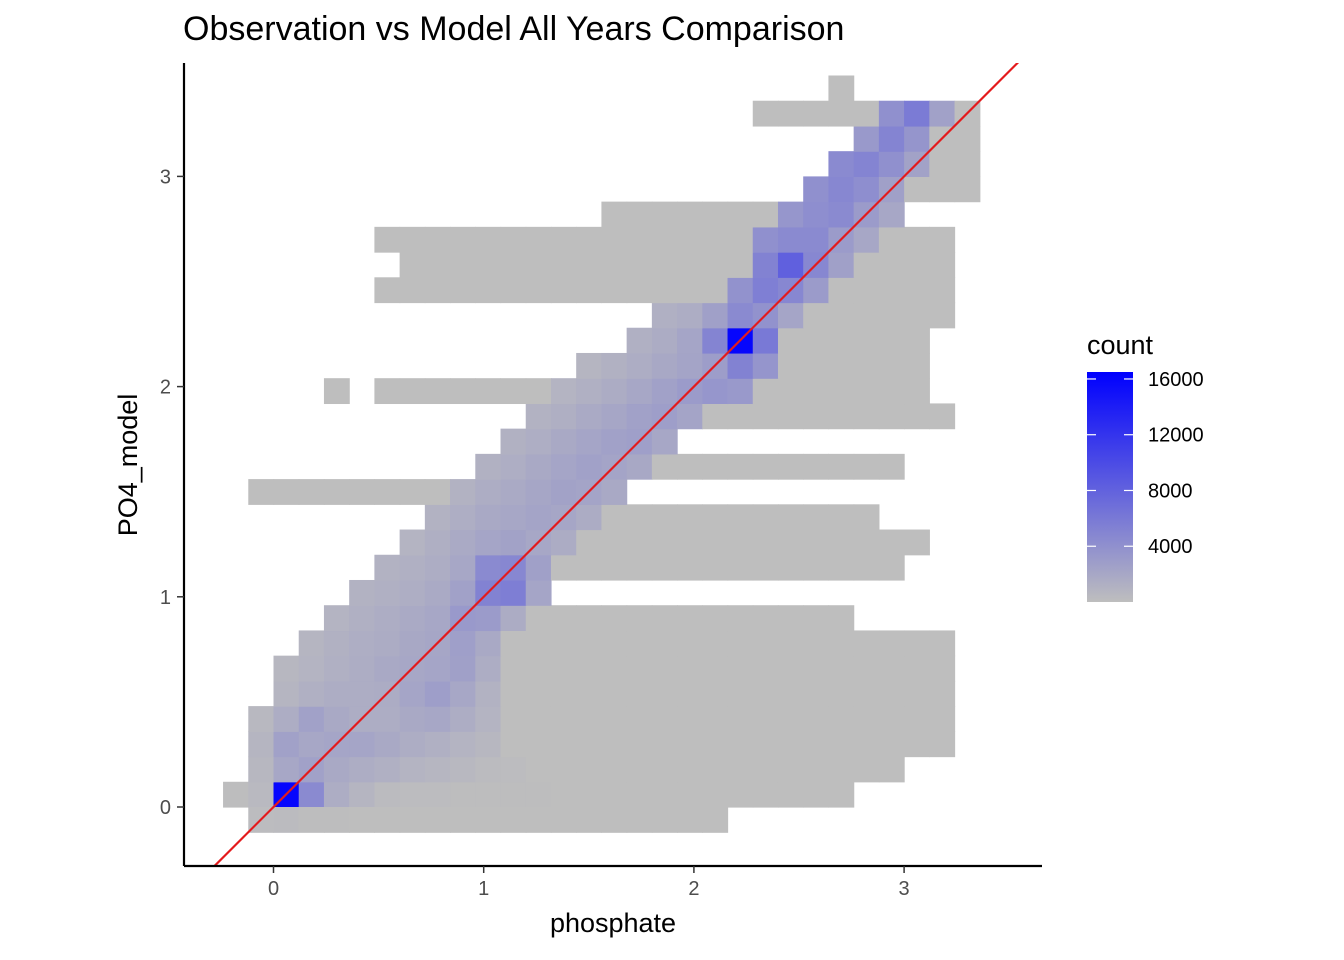 This screenshot has height=960, width=1344. What do you see at coordinates (1170, 491) in the screenshot?
I see `legend-label: 8000` at bounding box center [1170, 491].